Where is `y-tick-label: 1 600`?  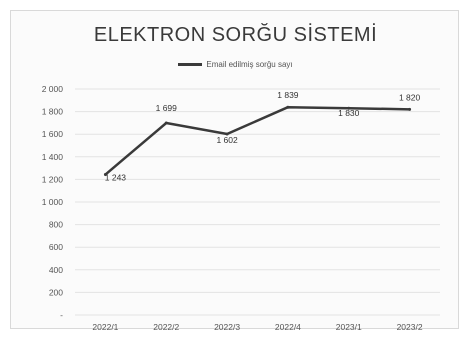 y-tick-label: 1 600 is located at coordinates (53, 134).